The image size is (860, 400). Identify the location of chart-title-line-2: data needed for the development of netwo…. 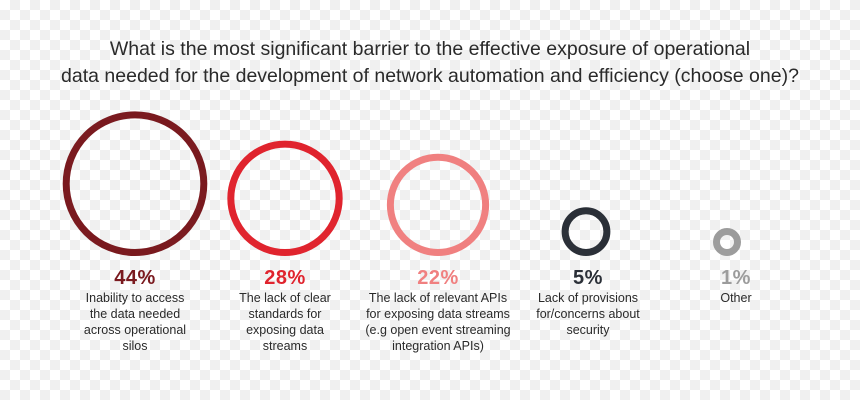
(430, 76).